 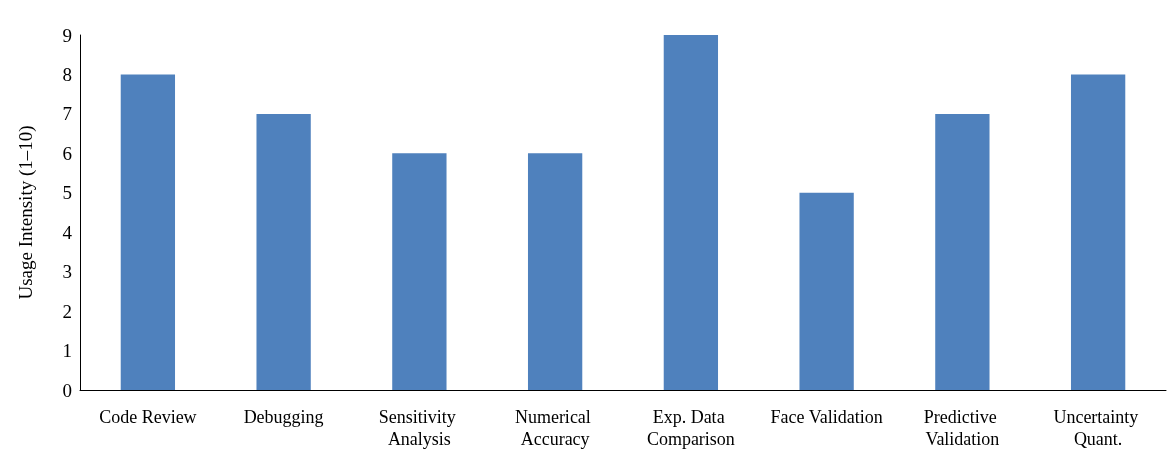 I want to click on x-tick-label: Debugging, so click(x=283, y=417).